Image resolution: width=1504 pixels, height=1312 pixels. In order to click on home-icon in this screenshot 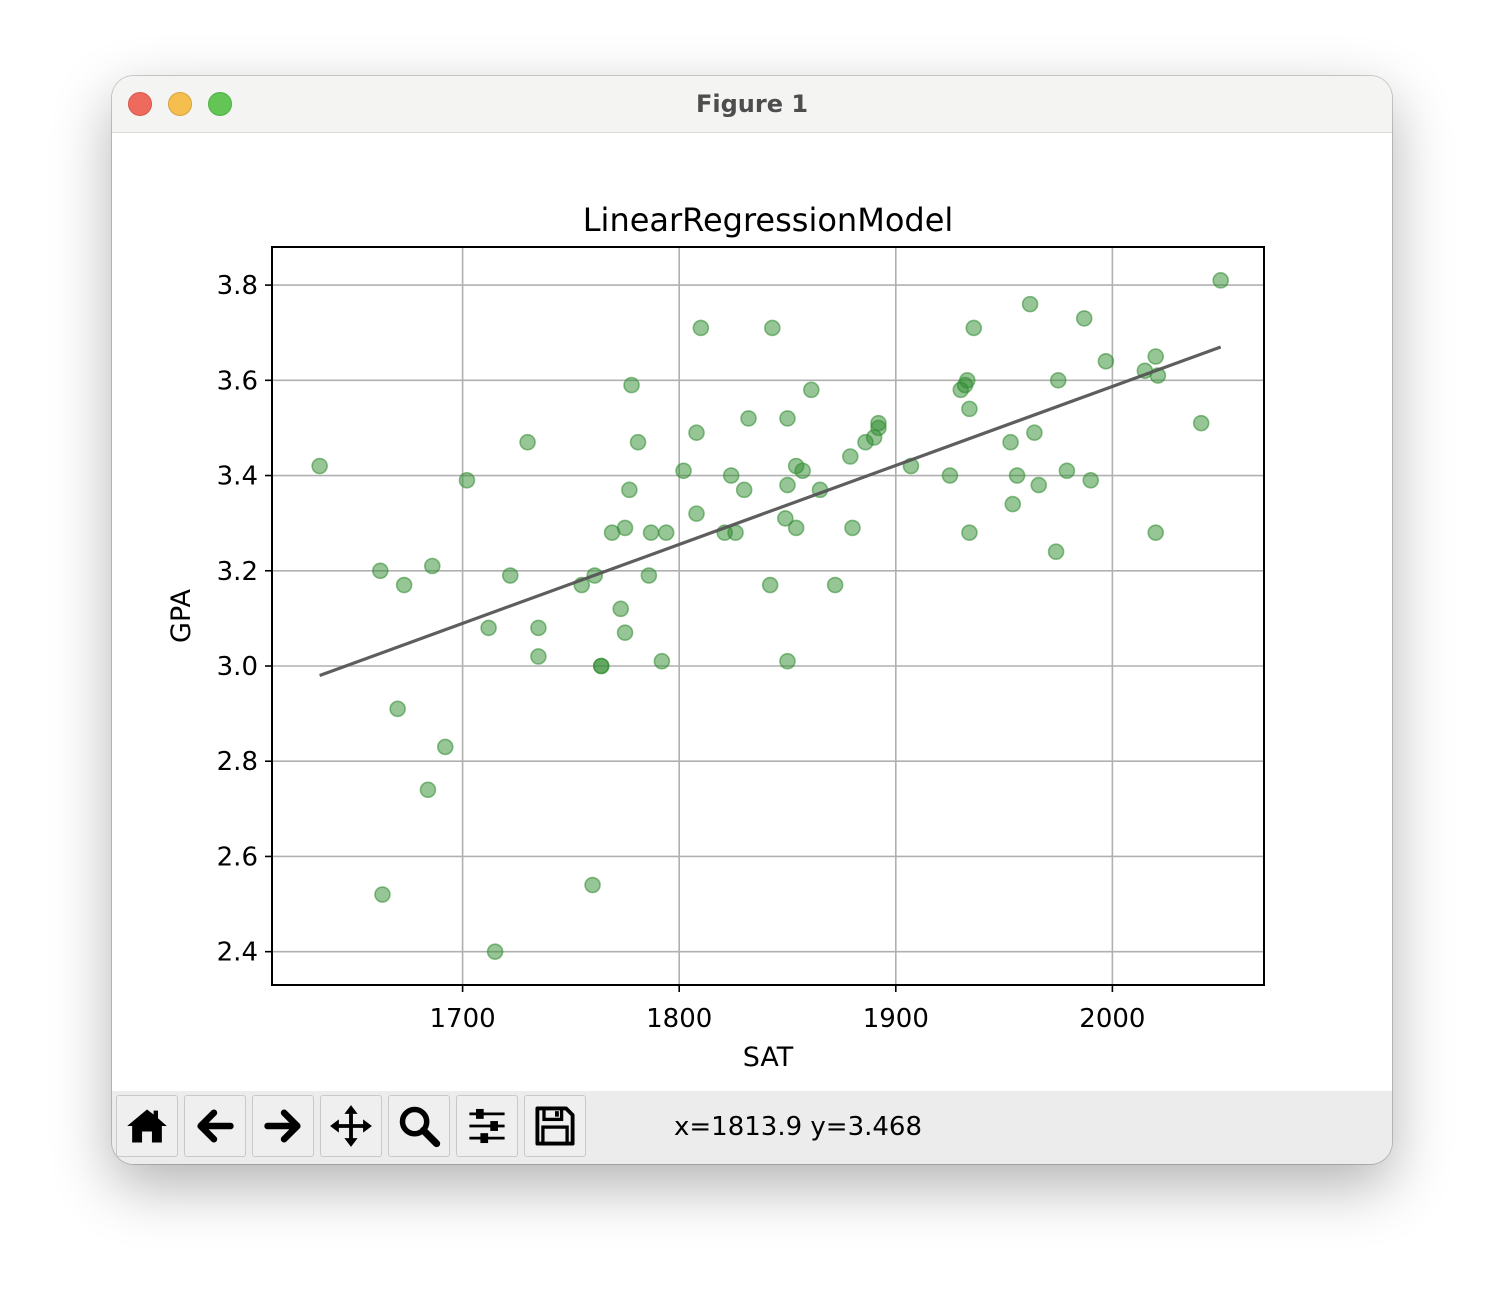, I will do `click(147, 1126)`.